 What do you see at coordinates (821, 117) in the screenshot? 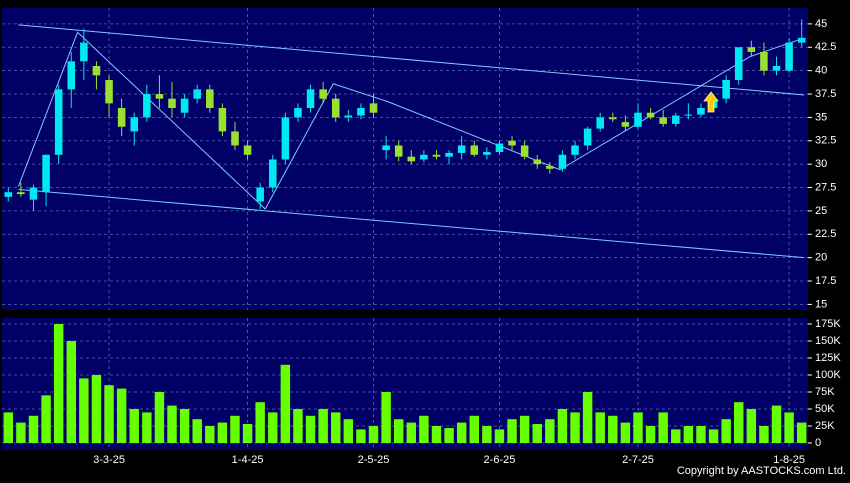
I see `y-tick-label: 35` at bounding box center [821, 117].